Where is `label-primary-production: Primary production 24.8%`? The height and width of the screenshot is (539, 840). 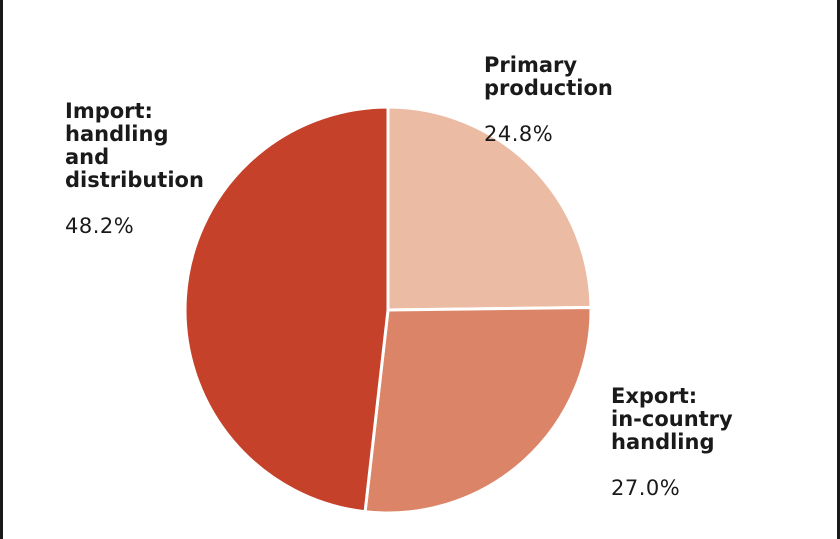 label-primary-production: Primary production 24.8% is located at coordinates (548, 100).